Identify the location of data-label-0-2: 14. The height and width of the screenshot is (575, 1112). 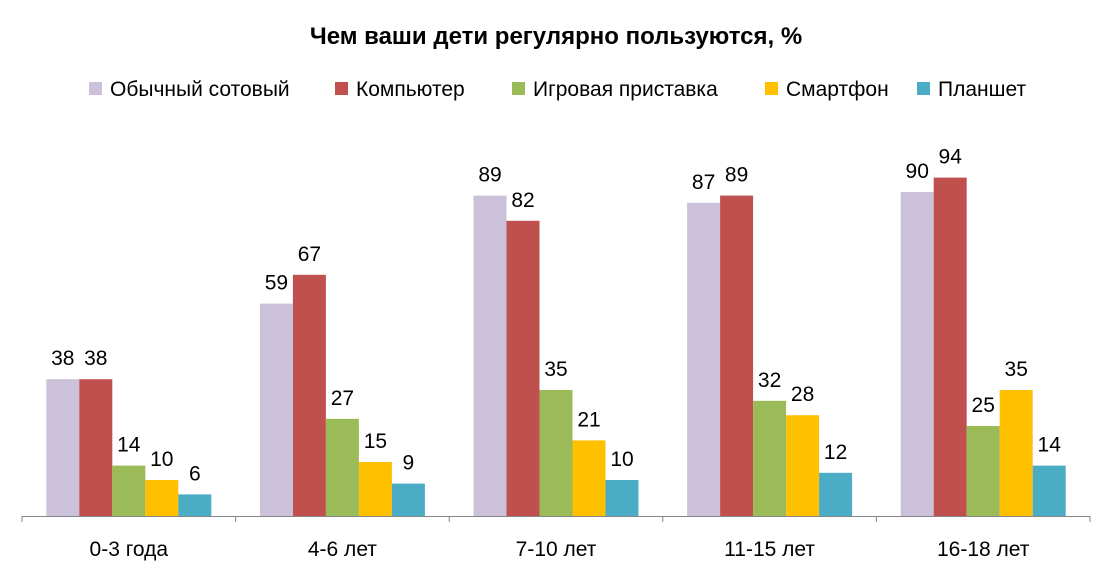
(129, 445).